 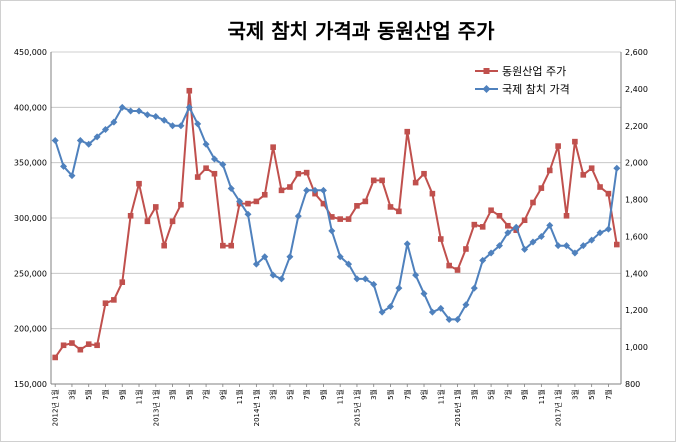 What do you see at coordinates (289, 394) in the screenshot?
I see `x-tick-label: 5월` at bounding box center [289, 394].